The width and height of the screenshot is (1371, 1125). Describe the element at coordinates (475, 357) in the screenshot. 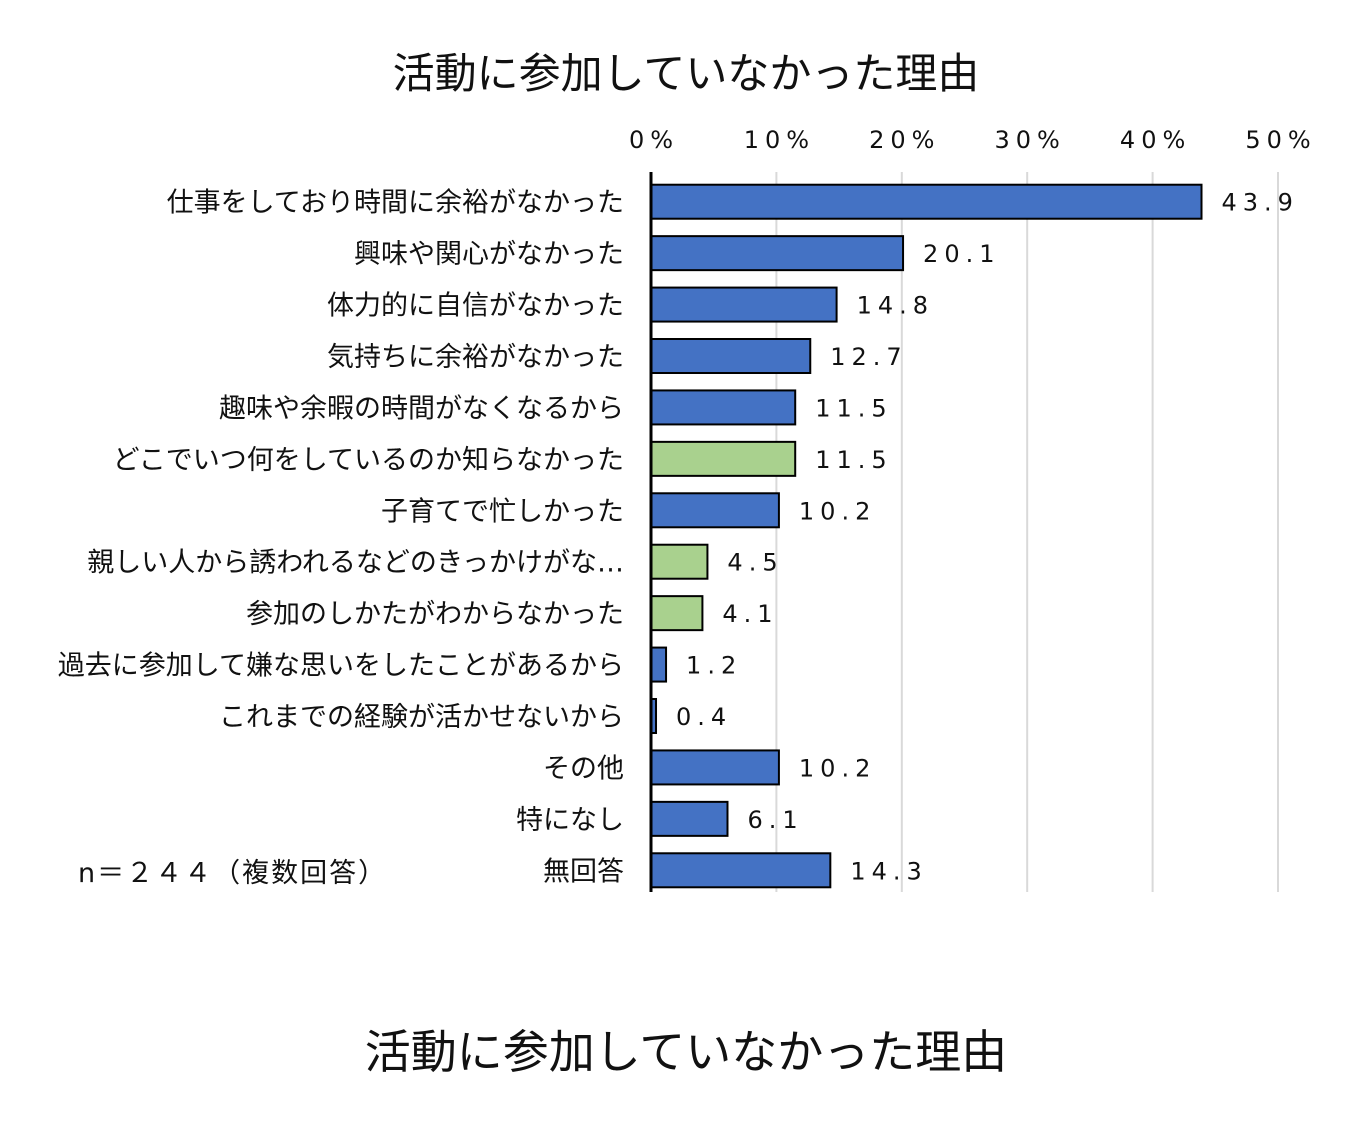

I see `category-label: 気持ちに余裕がなかった` at that location.